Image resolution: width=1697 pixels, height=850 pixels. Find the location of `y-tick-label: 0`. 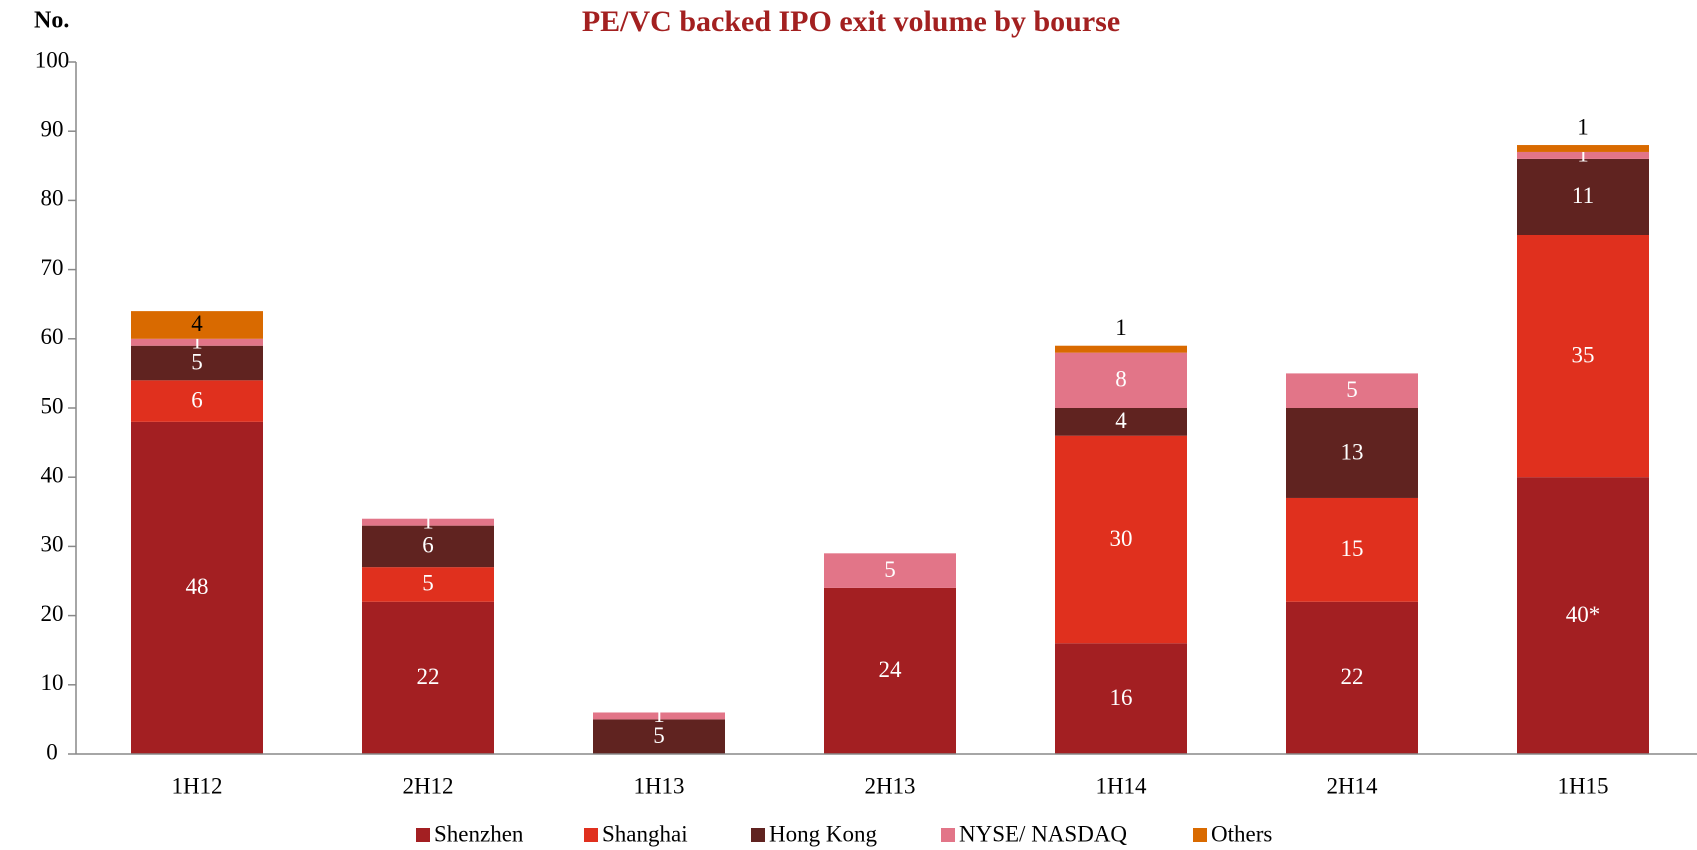

y-tick-label: 0 is located at coordinates (52, 751).